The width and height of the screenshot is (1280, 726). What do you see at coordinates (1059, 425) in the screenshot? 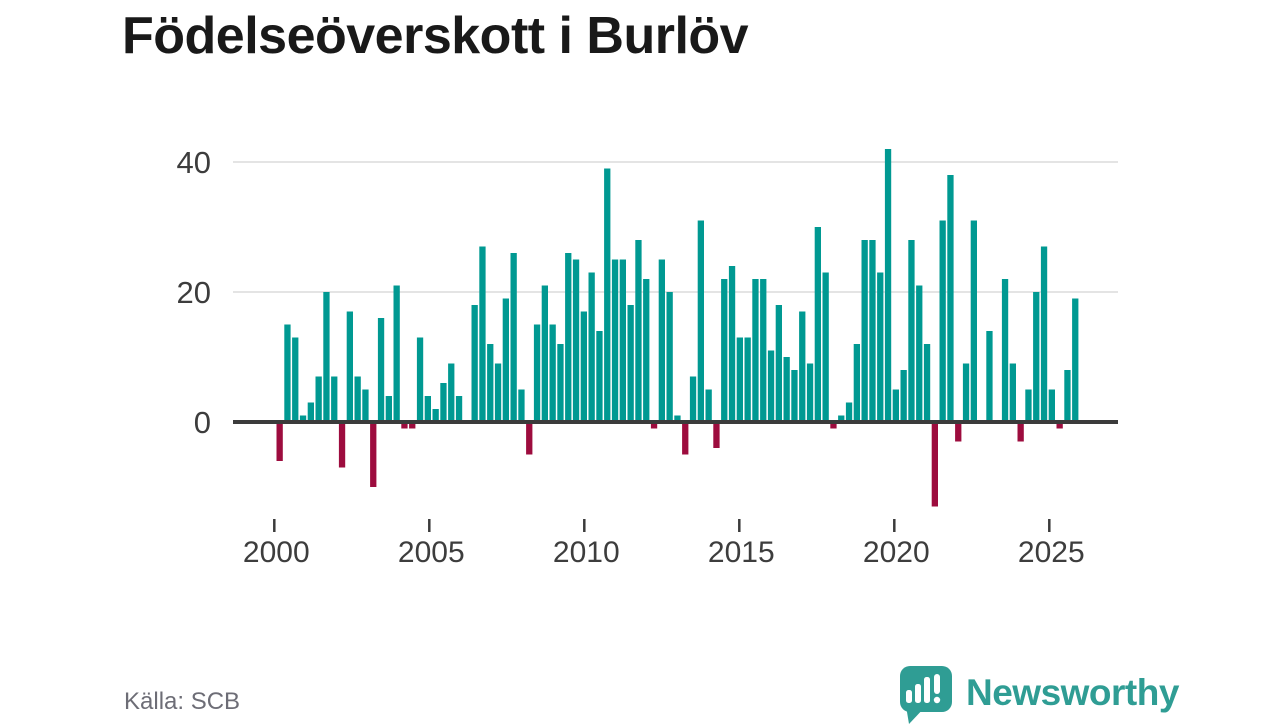
I see `bar-2025-q1-value--1` at bounding box center [1059, 425].